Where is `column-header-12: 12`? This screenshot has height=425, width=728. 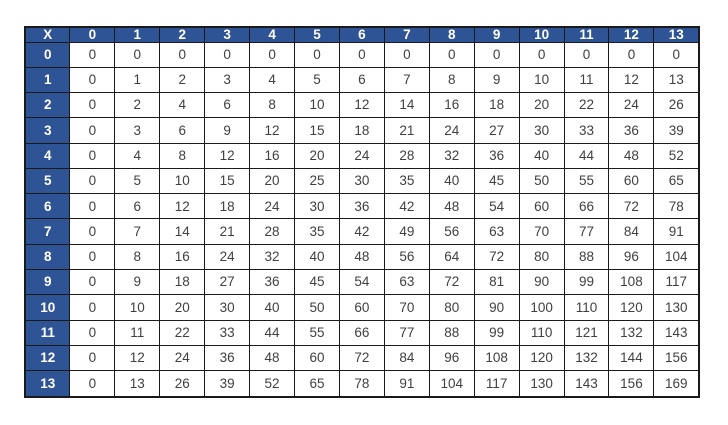
column-header-12: 12 is located at coordinates (631, 34).